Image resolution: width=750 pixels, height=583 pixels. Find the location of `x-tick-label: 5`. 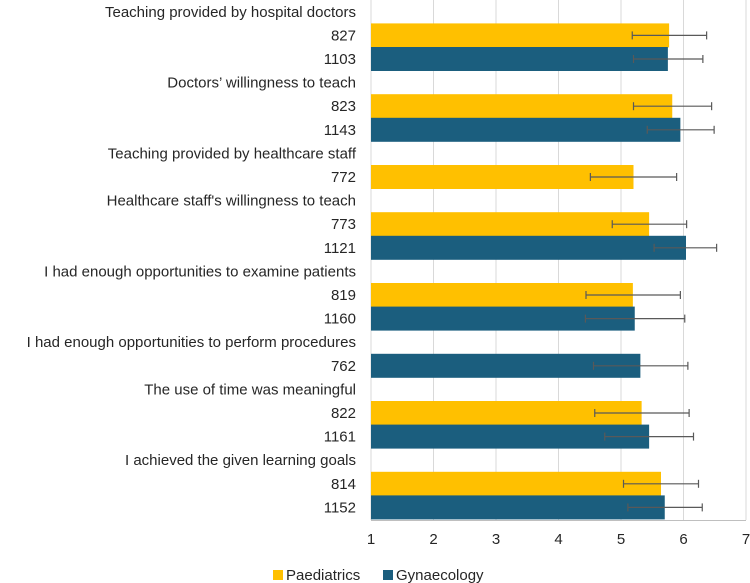

x-tick-label: 5 is located at coordinates (621, 539).